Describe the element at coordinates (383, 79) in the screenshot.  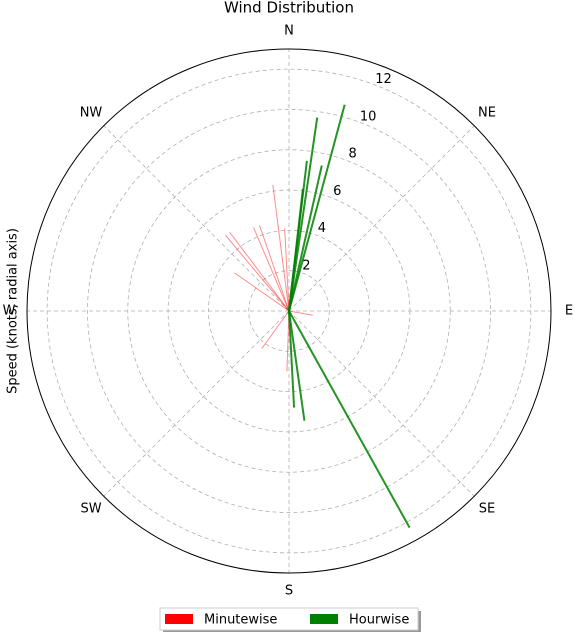
I see `r-tick-label: 12` at that location.